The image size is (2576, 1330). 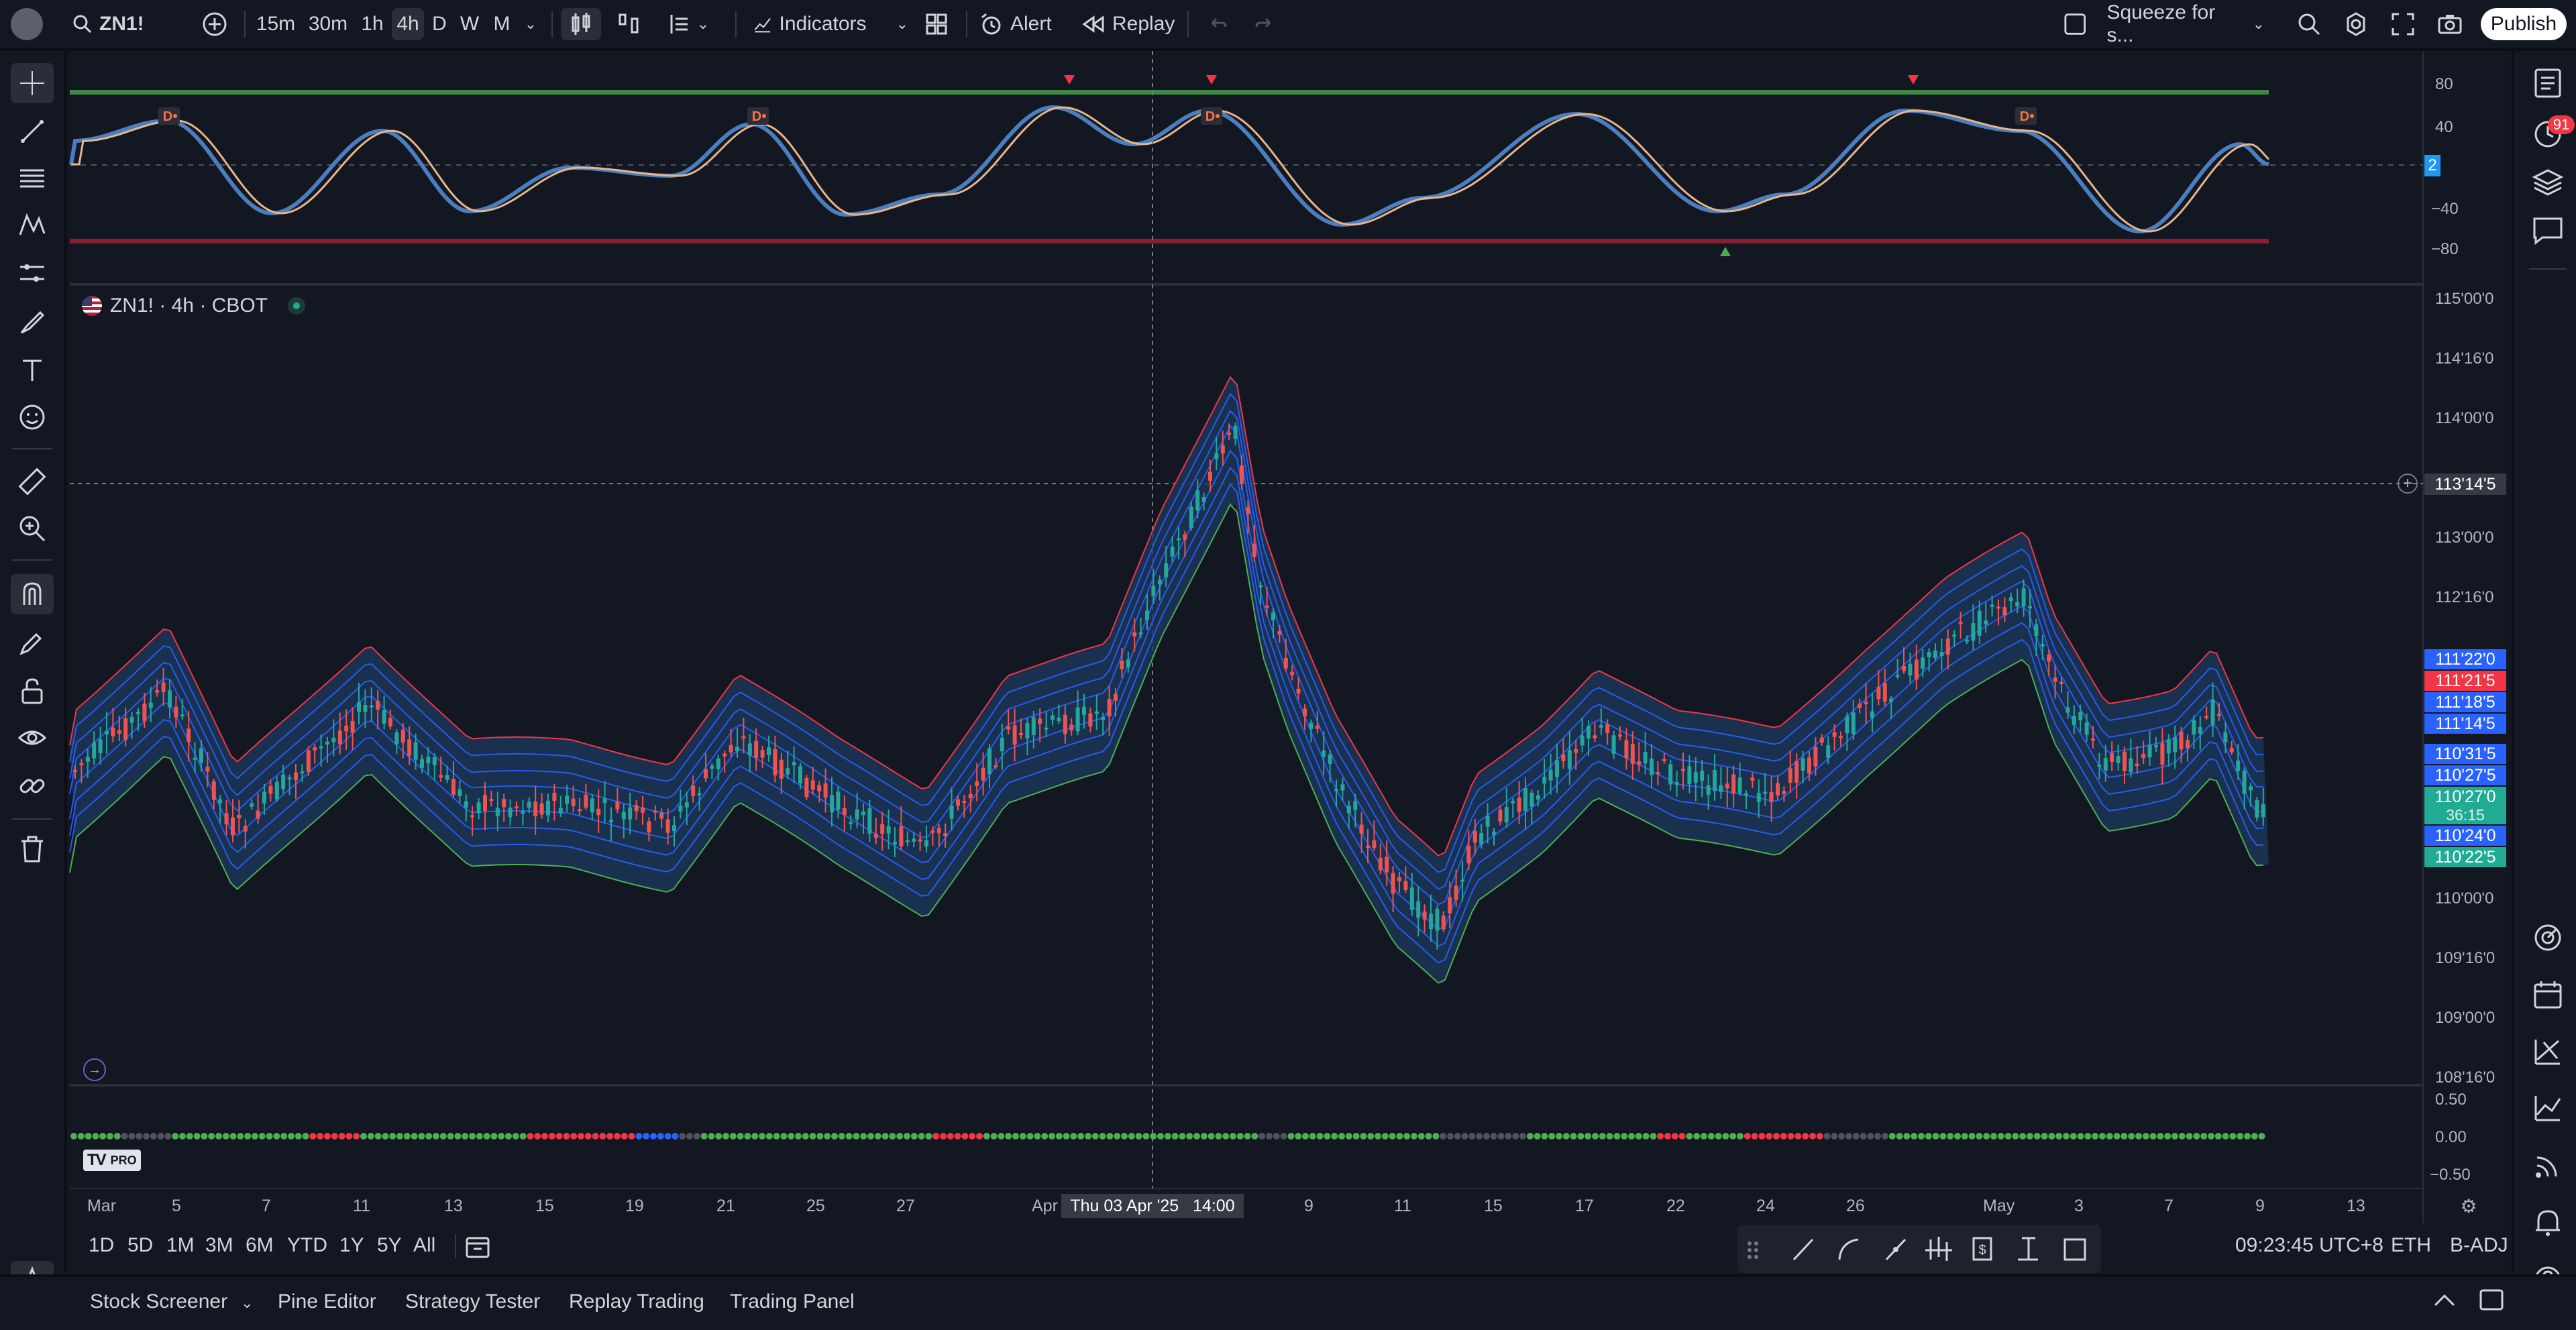 I want to click on measure-tool, so click(x=32, y=481).